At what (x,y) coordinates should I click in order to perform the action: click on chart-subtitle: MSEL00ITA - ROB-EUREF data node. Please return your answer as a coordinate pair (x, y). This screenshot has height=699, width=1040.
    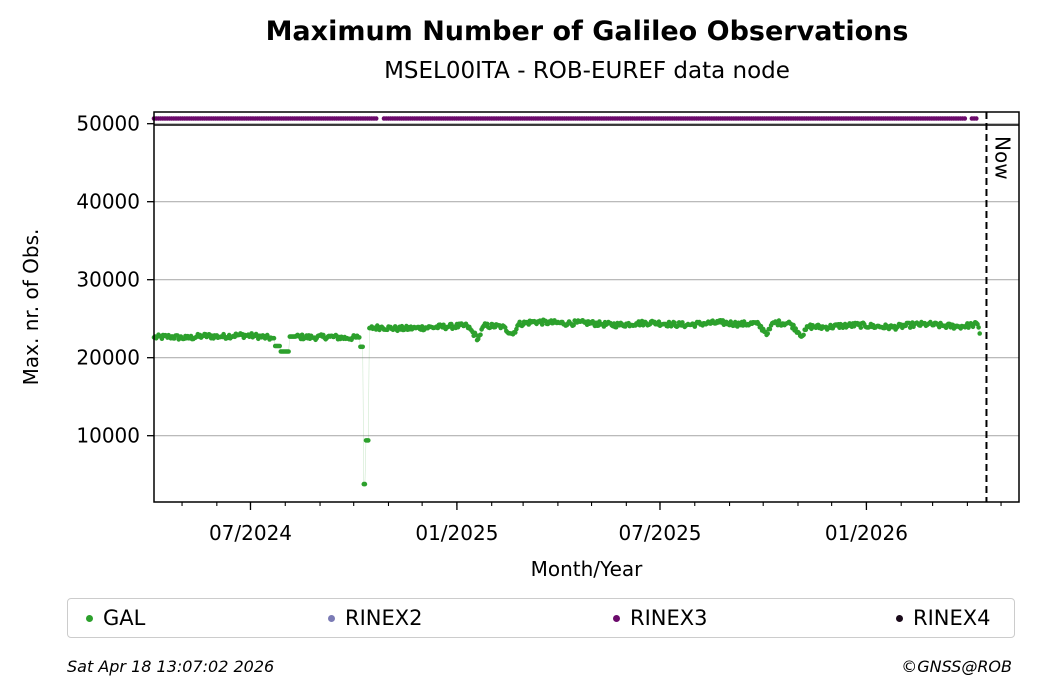
    Looking at the image, I should click on (587, 71).